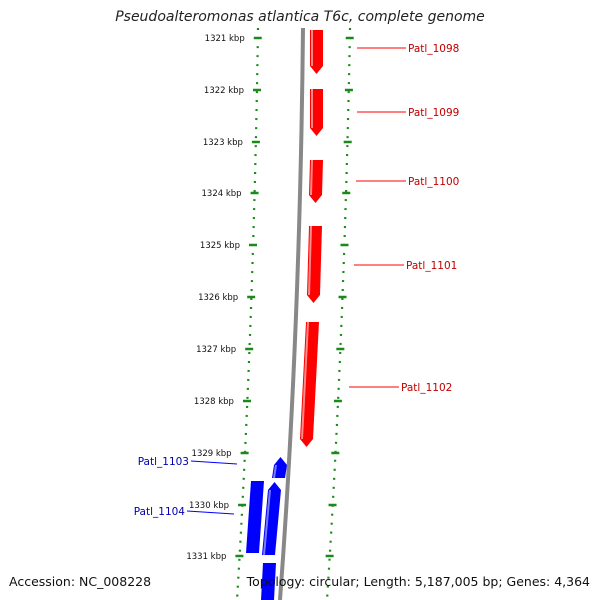 The height and width of the screenshot is (600, 600). I want to click on inner-dotted-ring, so click(247, 313).